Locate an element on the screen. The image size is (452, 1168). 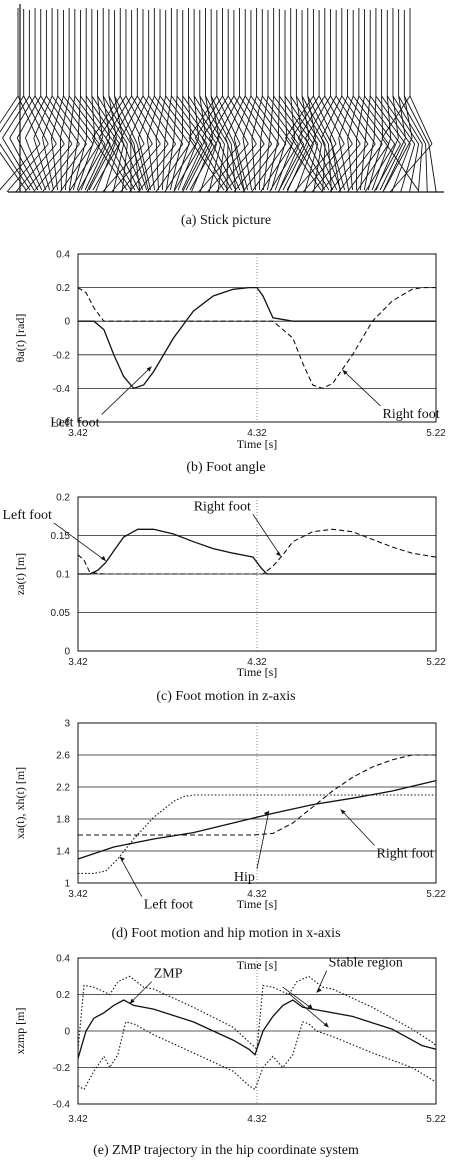
chart-b-ytick-label: 0.2 is located at coordinates (63, 288).